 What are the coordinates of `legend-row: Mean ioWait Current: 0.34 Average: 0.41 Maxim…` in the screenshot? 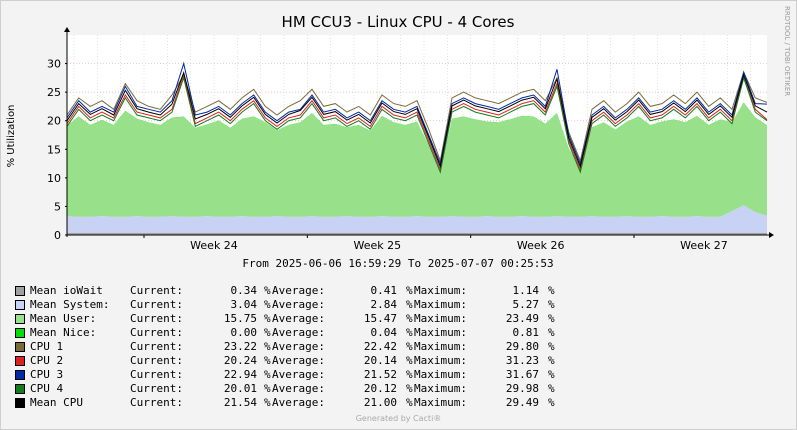 It's located at (295, 291).